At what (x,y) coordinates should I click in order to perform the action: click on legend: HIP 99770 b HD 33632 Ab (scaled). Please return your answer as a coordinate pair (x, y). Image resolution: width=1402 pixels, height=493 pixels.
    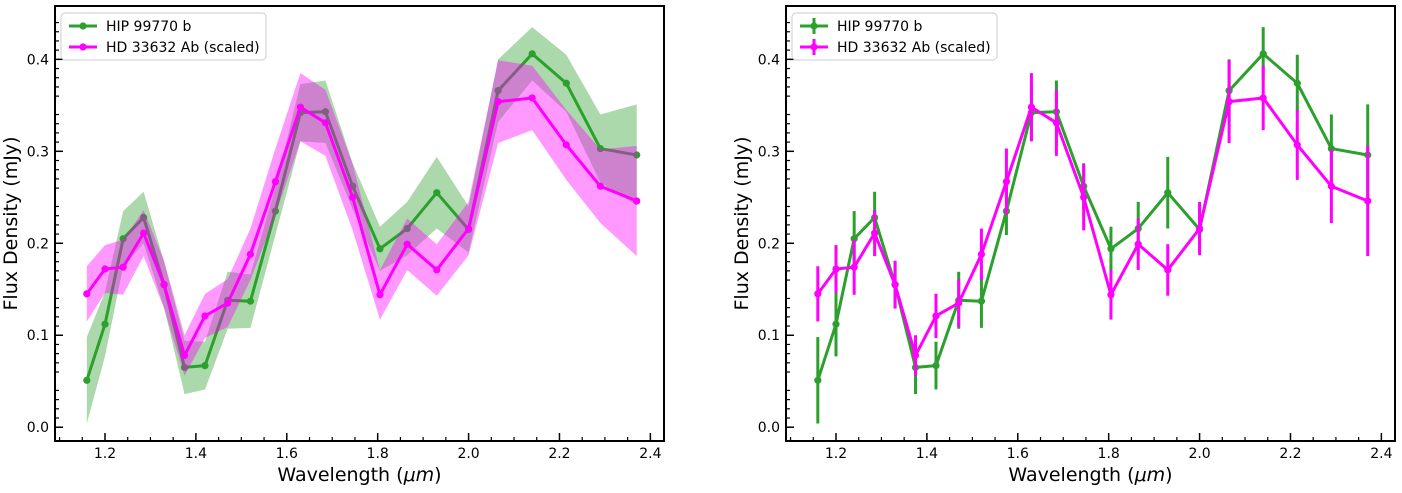
    Looking at the image, I should click on (163, 36).